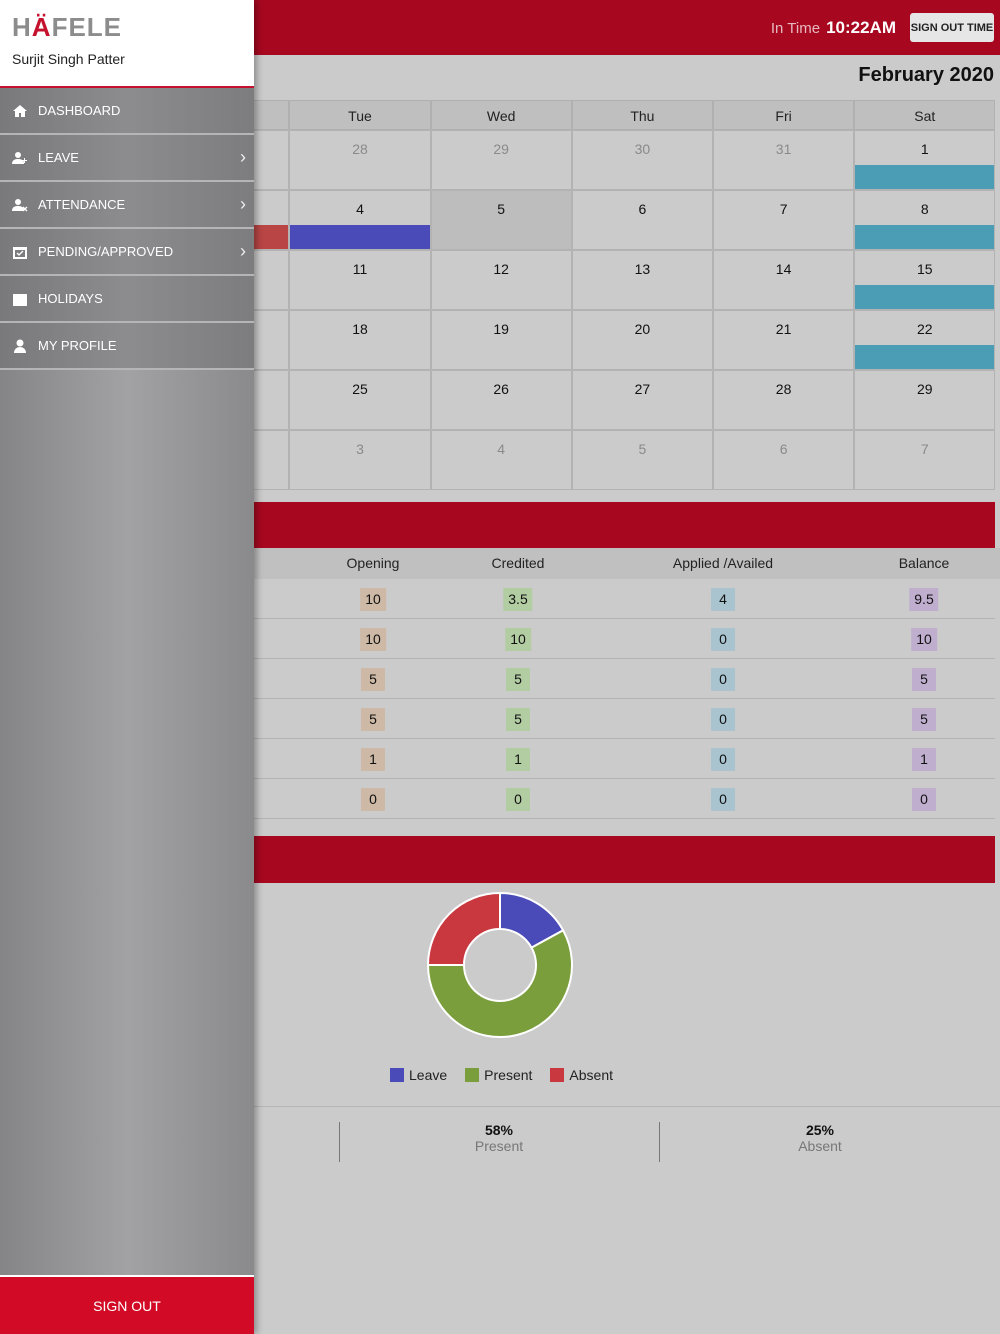 This screenshot has height=1334, width=1000. Describe the element at coordinates (952, 27) in the screenshot. I see `sign-out-time-button: SIGN OUT TIME` at that location.